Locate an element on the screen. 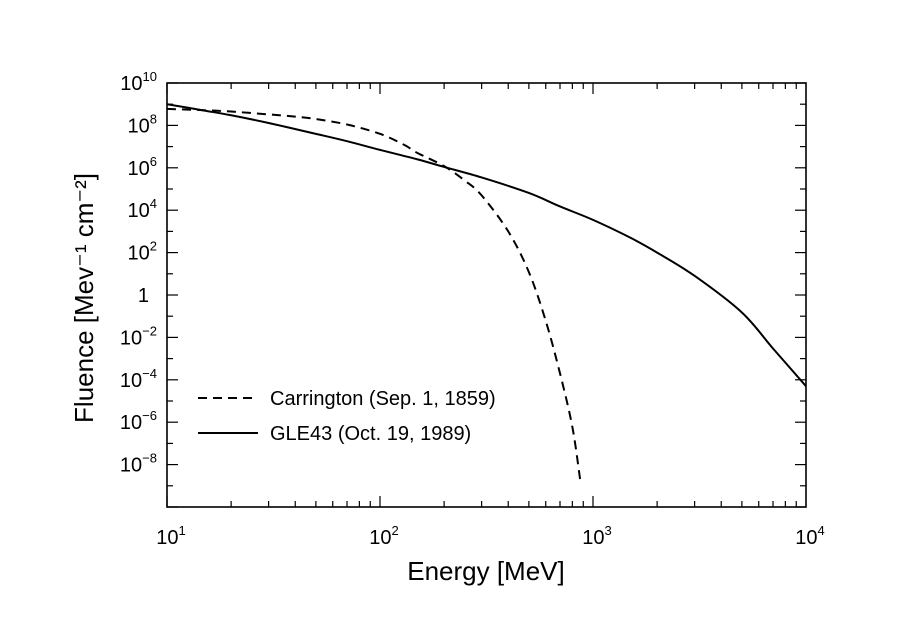  y-tick-label: 10⁻² is located at coordinates (138, 336).